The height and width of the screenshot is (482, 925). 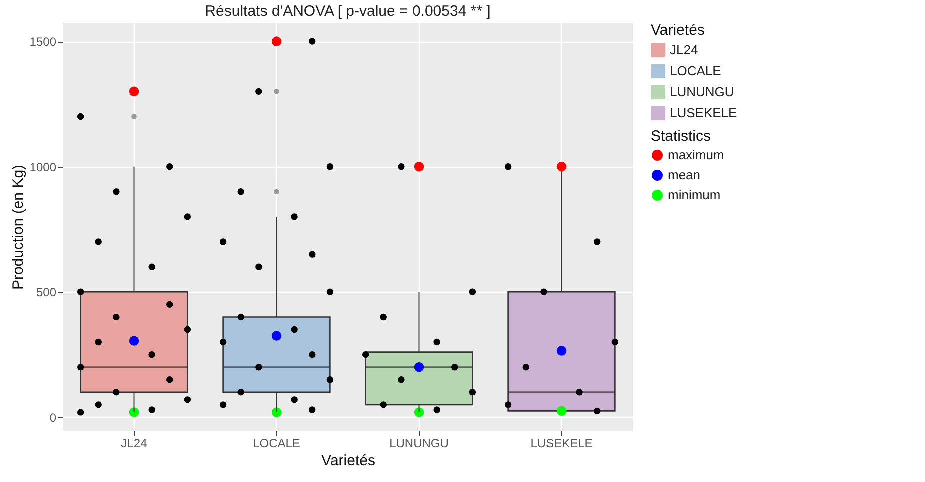 I want to click on x-axis-title: Varietés, so click(x=349, y=461).